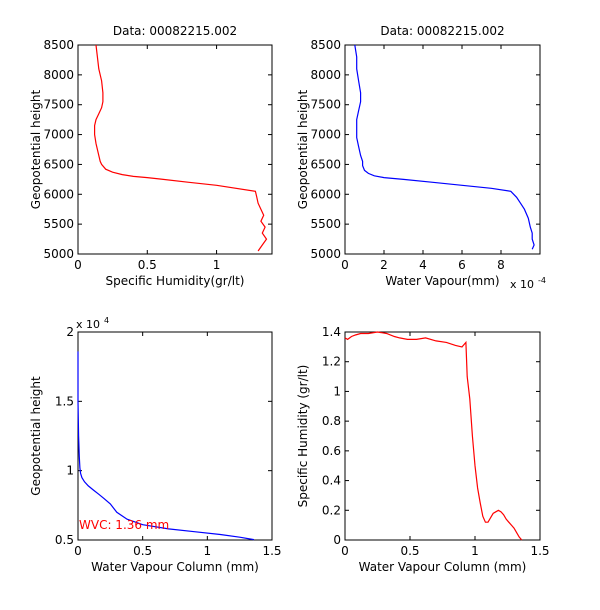  Describe the element at coordinates (70, 332) in the screenshot. I see `y-tick-label: 2` at that location.